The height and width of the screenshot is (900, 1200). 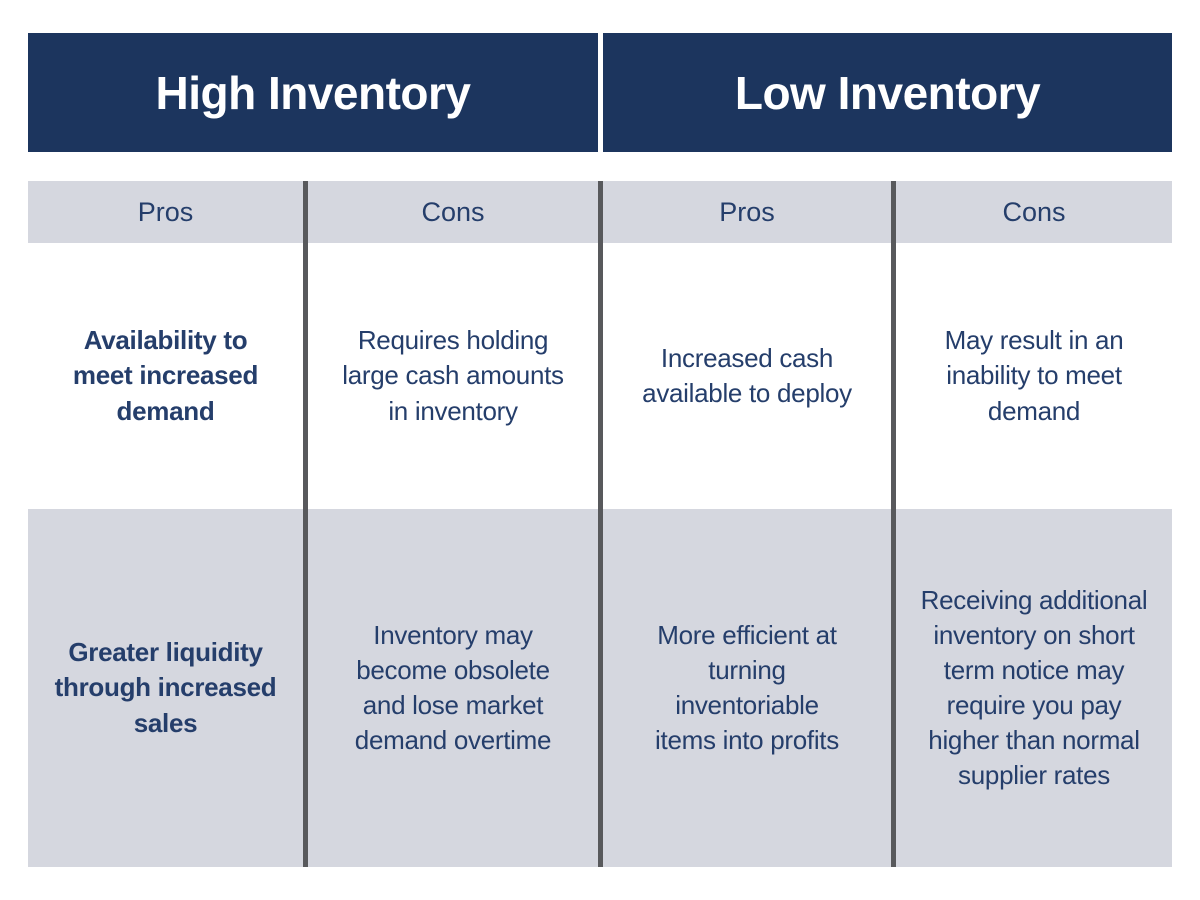 I want to click on column-label-low-cons: Cons, so click(x=1034, y=212).